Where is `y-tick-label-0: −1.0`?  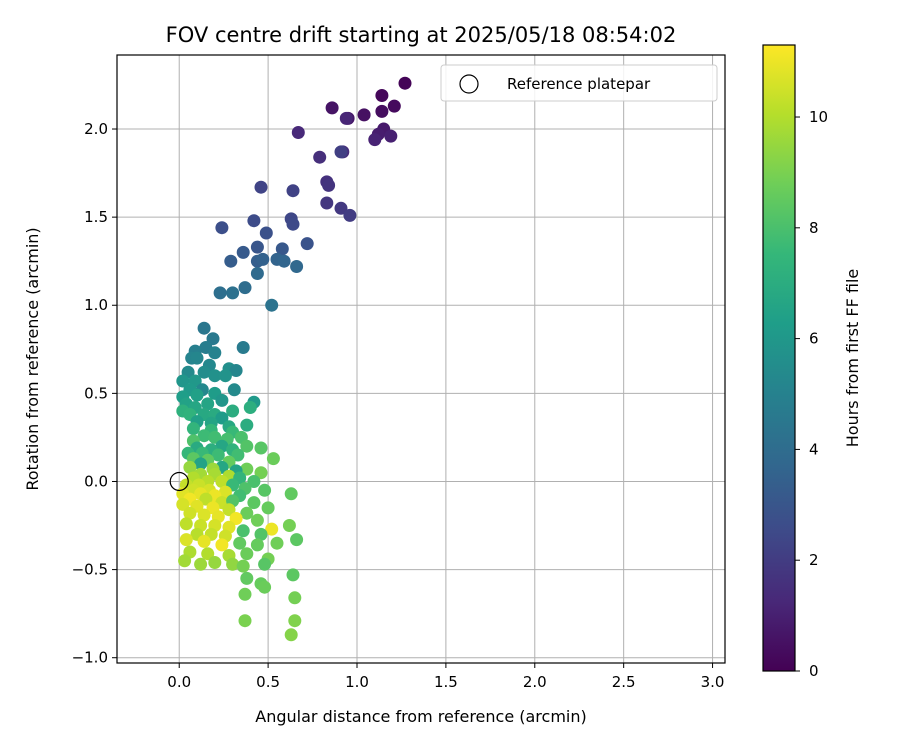
y-tick-label-0: −1.0 is located at coordinates (90, 658).